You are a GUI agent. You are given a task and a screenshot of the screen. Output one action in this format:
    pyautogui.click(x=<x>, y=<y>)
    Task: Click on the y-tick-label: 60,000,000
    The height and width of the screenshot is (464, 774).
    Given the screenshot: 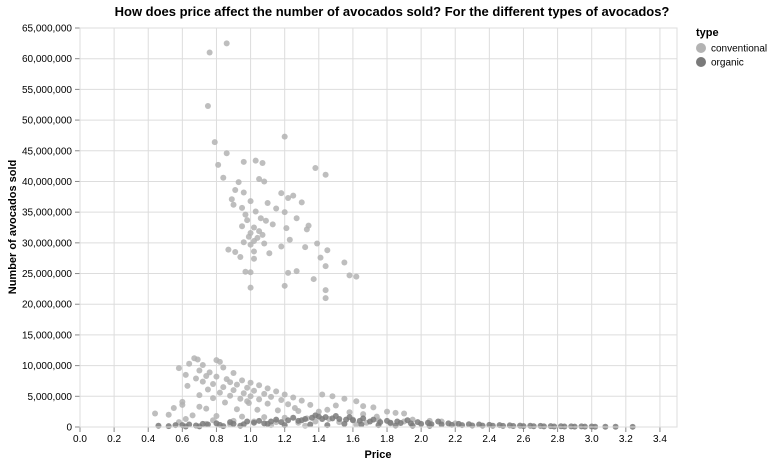 What is the action you would take?
    pyautogui.click(x=47, y=59)
    